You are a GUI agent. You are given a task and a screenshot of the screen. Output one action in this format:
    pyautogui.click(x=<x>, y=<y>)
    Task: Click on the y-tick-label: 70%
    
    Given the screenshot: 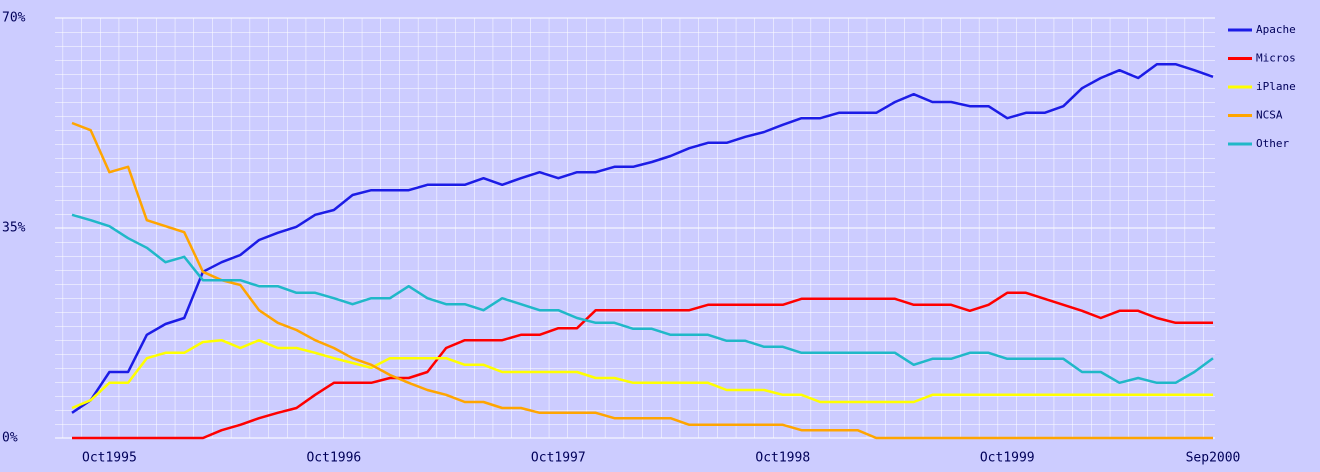 What is the action you would take?
    pyautogui.click(x=14, y=18)
    